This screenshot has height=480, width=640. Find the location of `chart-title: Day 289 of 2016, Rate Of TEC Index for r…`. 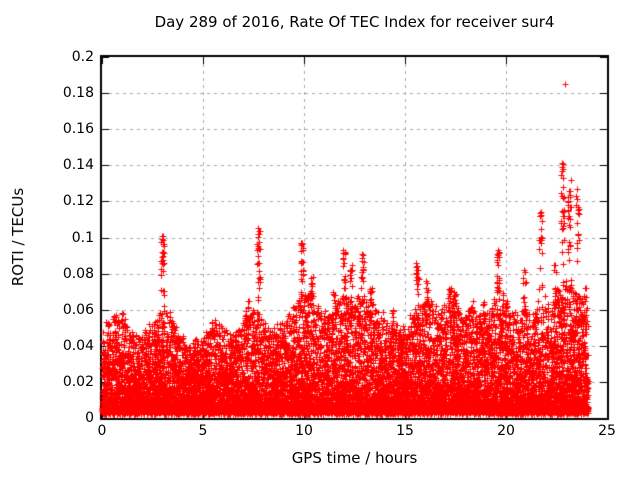

chart-title: Day 289 of 2016, Rate Of TEC Index for r… is located at coordinates (354, 22).